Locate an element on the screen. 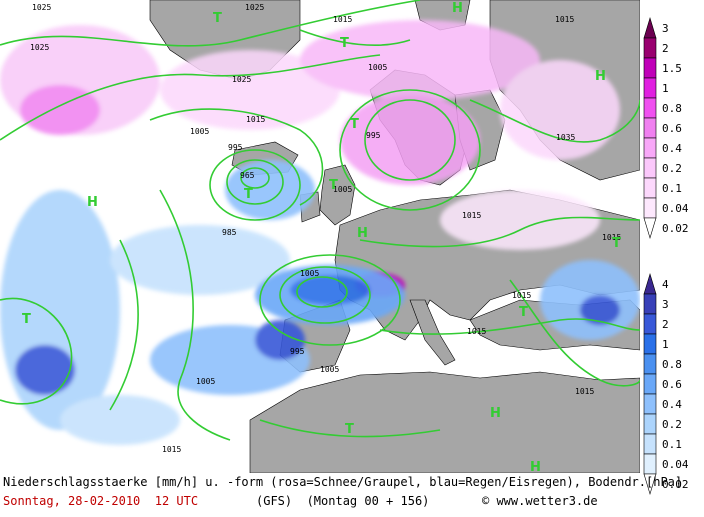  isobar-label: 1035 is located at coordinates (565, 137).